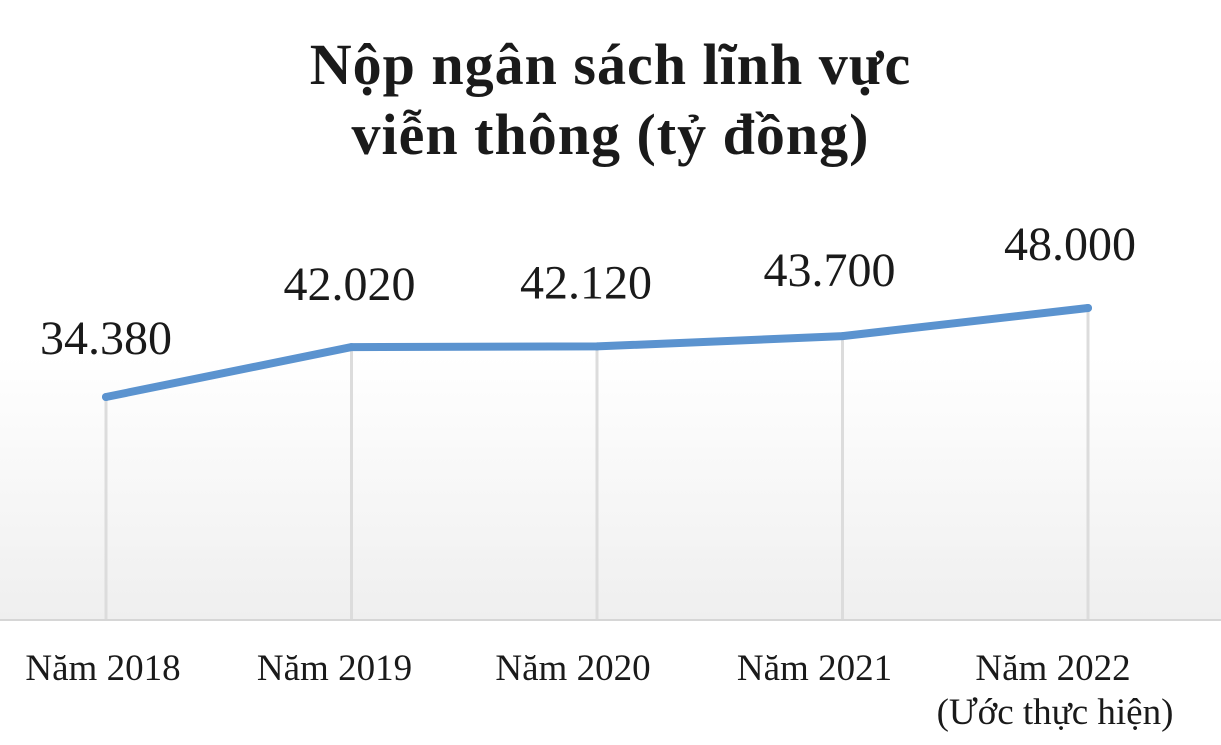  I want to click on x-tick-label: Năm 2020, so click(572, 668).